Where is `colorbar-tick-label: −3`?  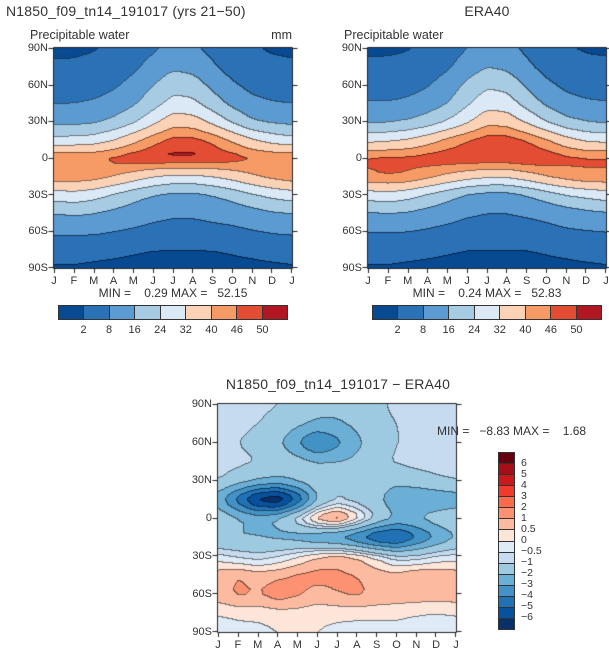
colorbar-tick-label: −3 is located at coordinates (527, 584).